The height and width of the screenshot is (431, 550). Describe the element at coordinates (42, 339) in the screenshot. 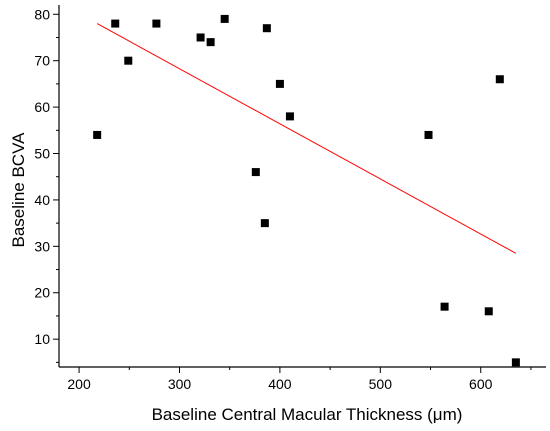

I see `y-tick-label: 10` at that location.